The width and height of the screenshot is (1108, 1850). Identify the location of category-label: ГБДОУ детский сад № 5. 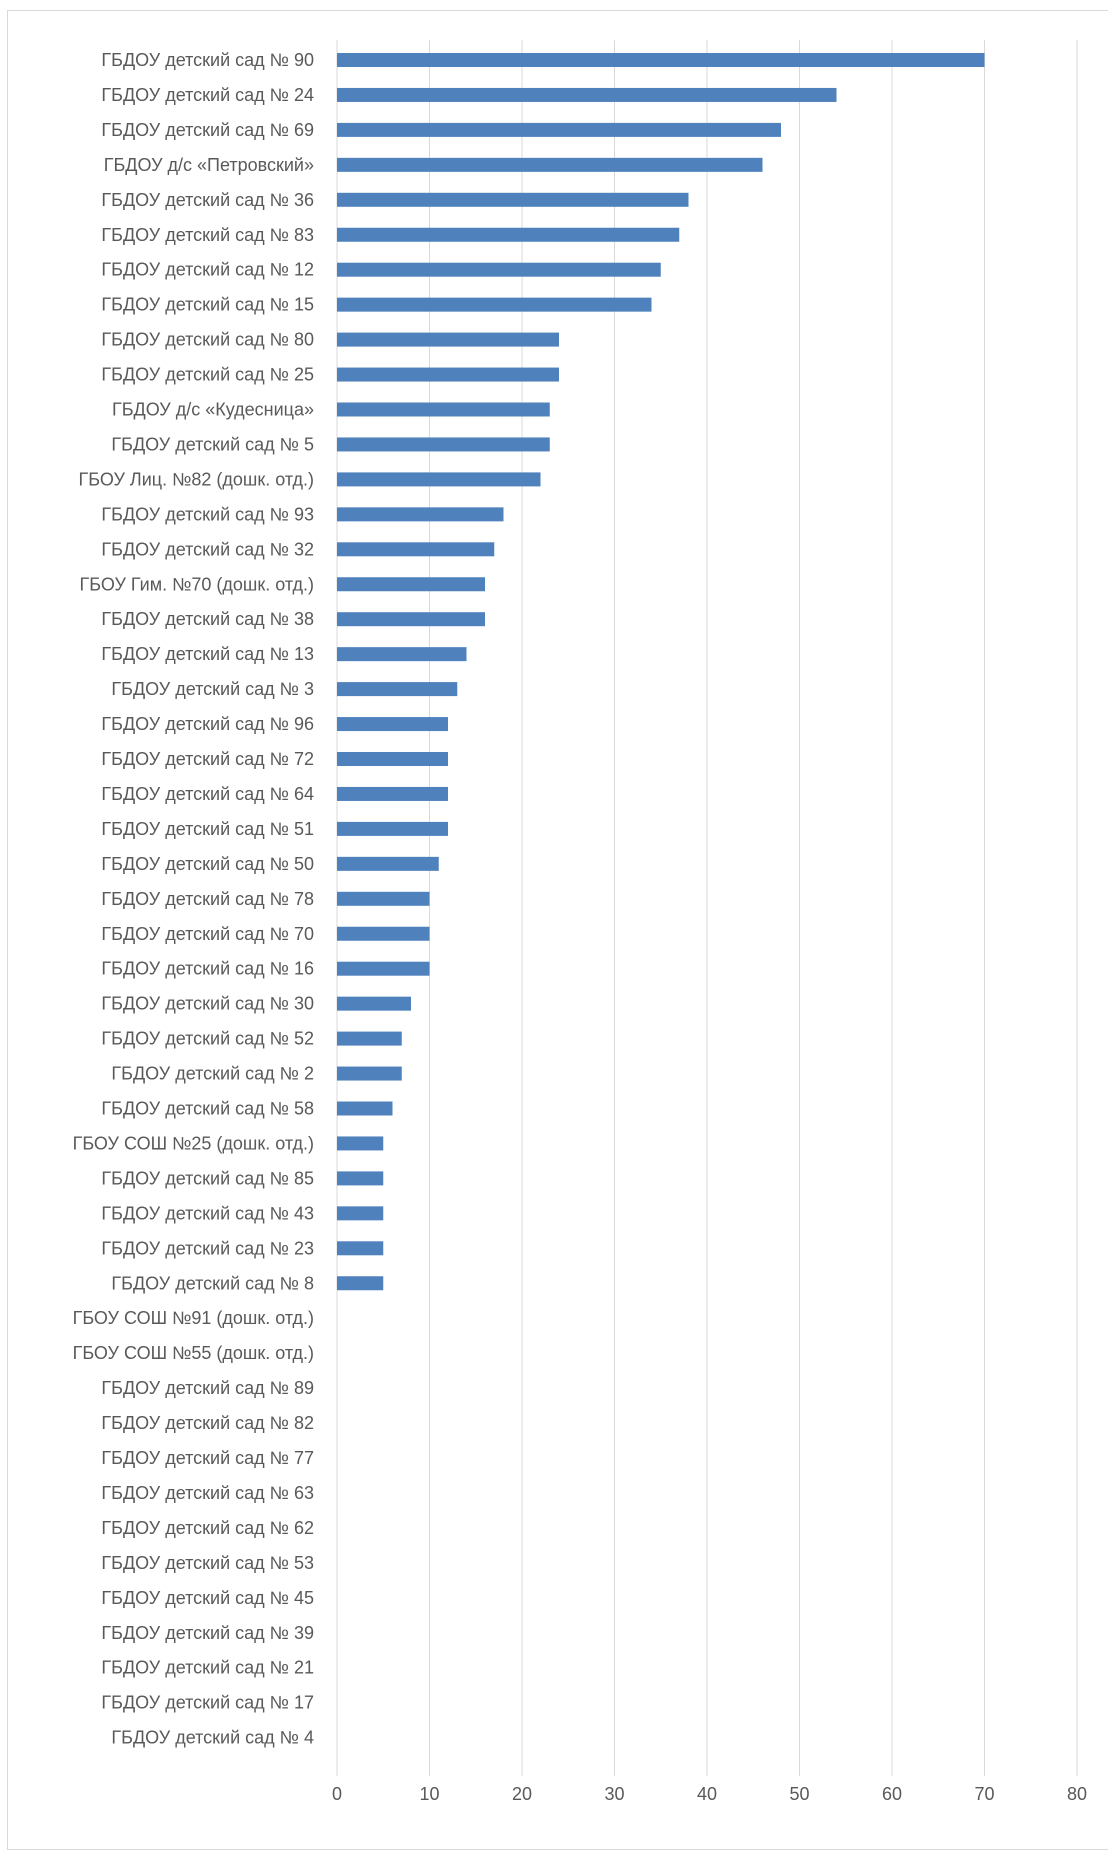
(212, 444).